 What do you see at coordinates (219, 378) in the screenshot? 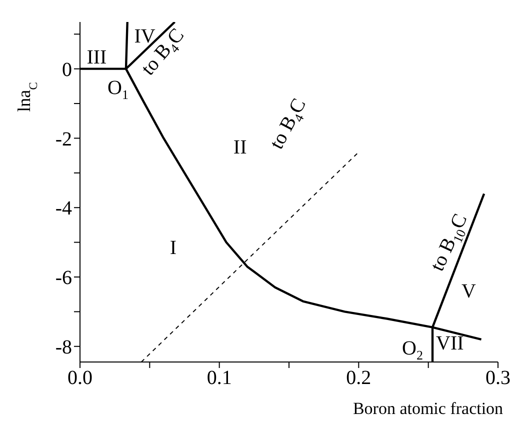
I see `x-tick-label: 0.1` at bounding box center [219, 378].